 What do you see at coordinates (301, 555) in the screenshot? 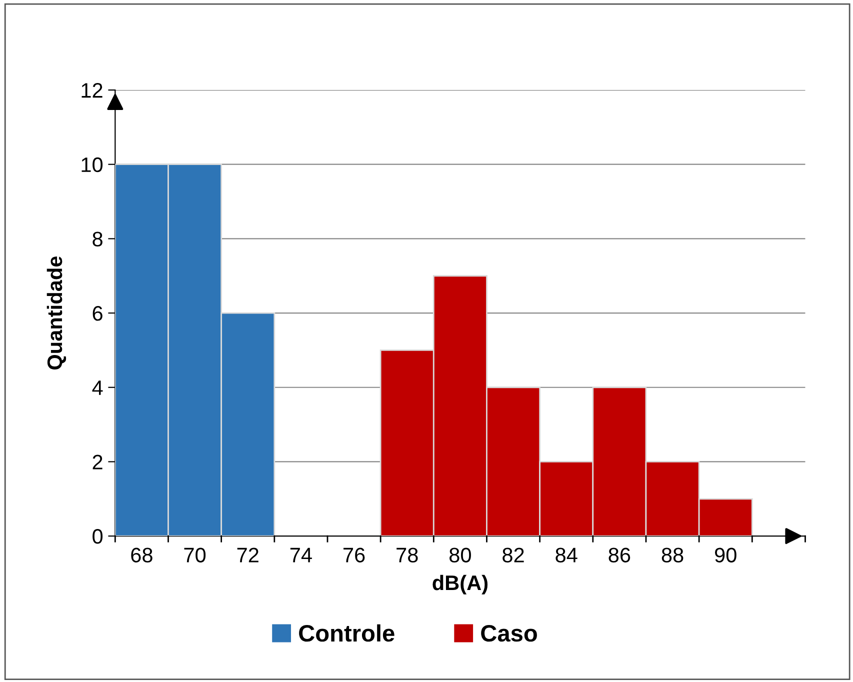
I see `x-tick-label: 74` at bounding box center [301, 555].